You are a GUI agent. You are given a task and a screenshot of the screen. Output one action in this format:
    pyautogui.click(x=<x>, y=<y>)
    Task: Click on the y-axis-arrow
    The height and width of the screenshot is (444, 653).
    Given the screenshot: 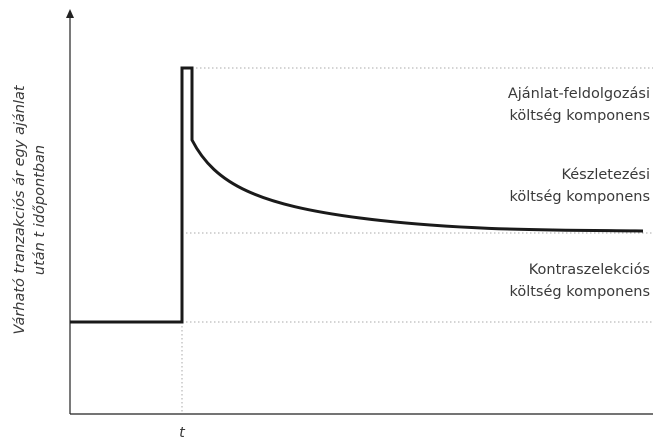 What is the action you would take?
    pyautogui.click(x=70, y=13)
    